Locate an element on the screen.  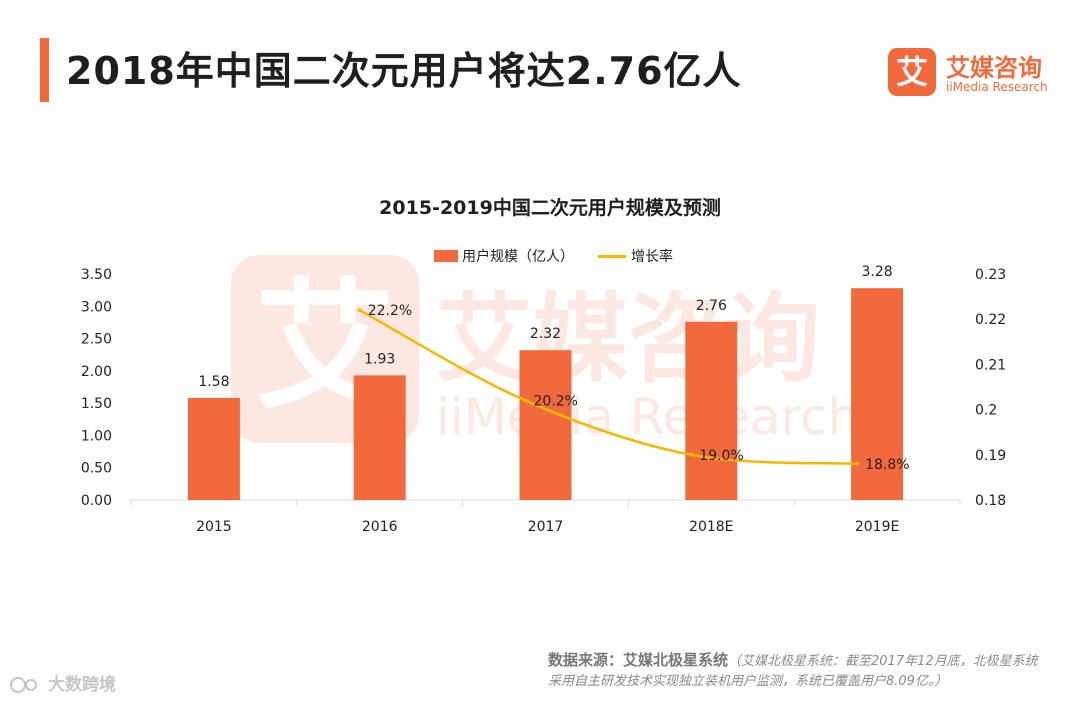
x-tick-label: 2017 is located at coordinates (546, 527).